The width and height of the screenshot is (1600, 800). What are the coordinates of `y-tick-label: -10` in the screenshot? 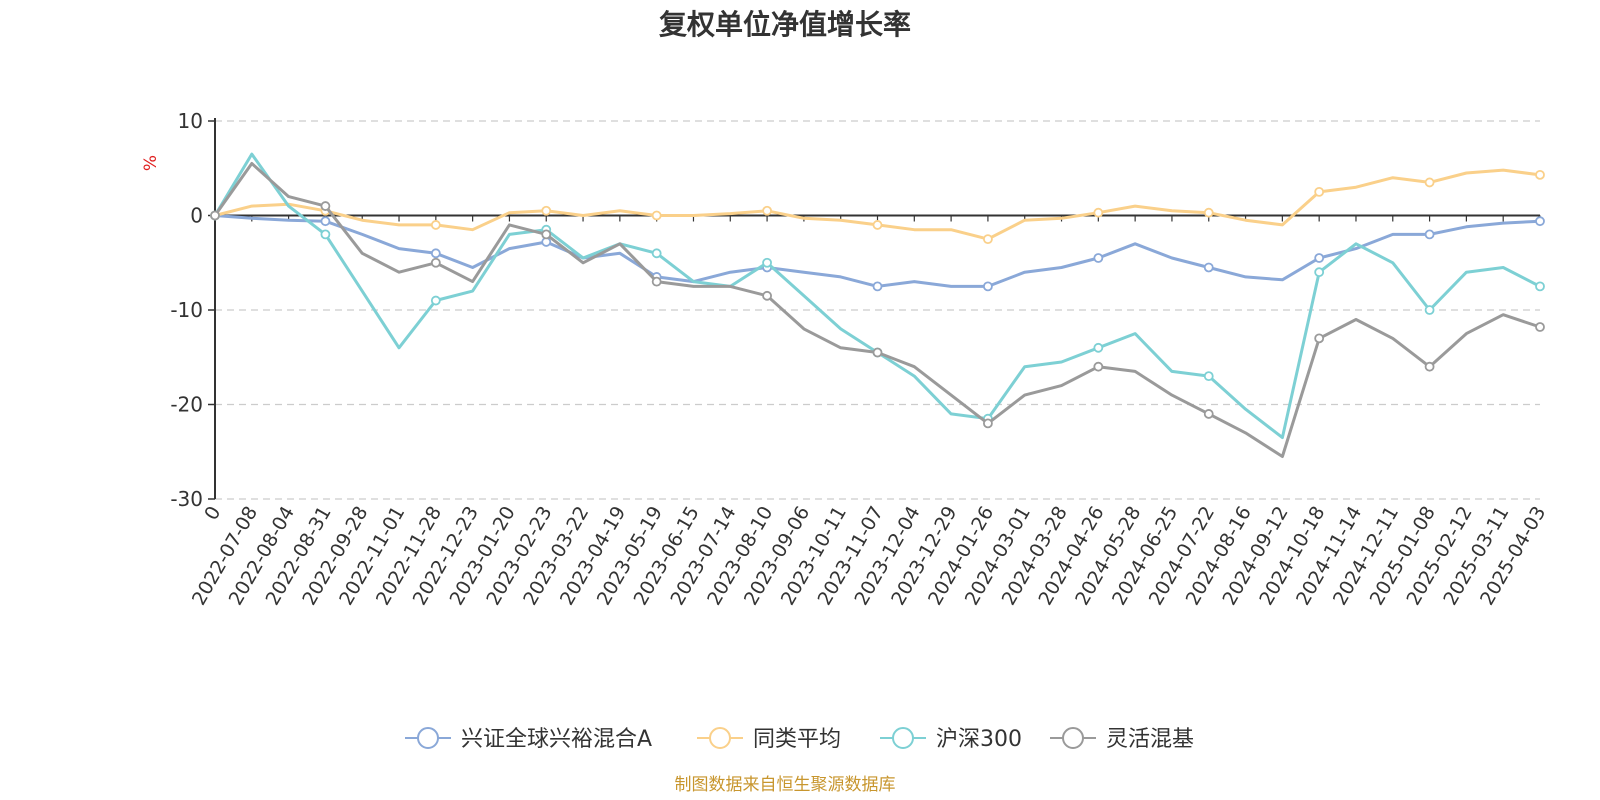 It's located at (186, 310).